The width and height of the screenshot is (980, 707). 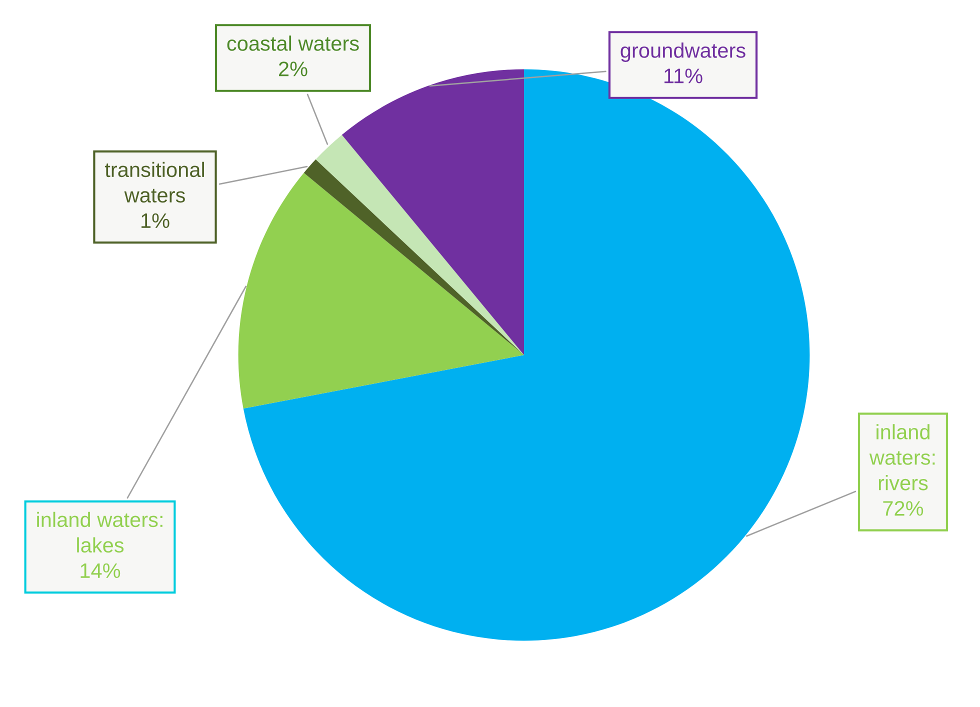 I want to click on data-label: 14%, so click(x=100, y=570).